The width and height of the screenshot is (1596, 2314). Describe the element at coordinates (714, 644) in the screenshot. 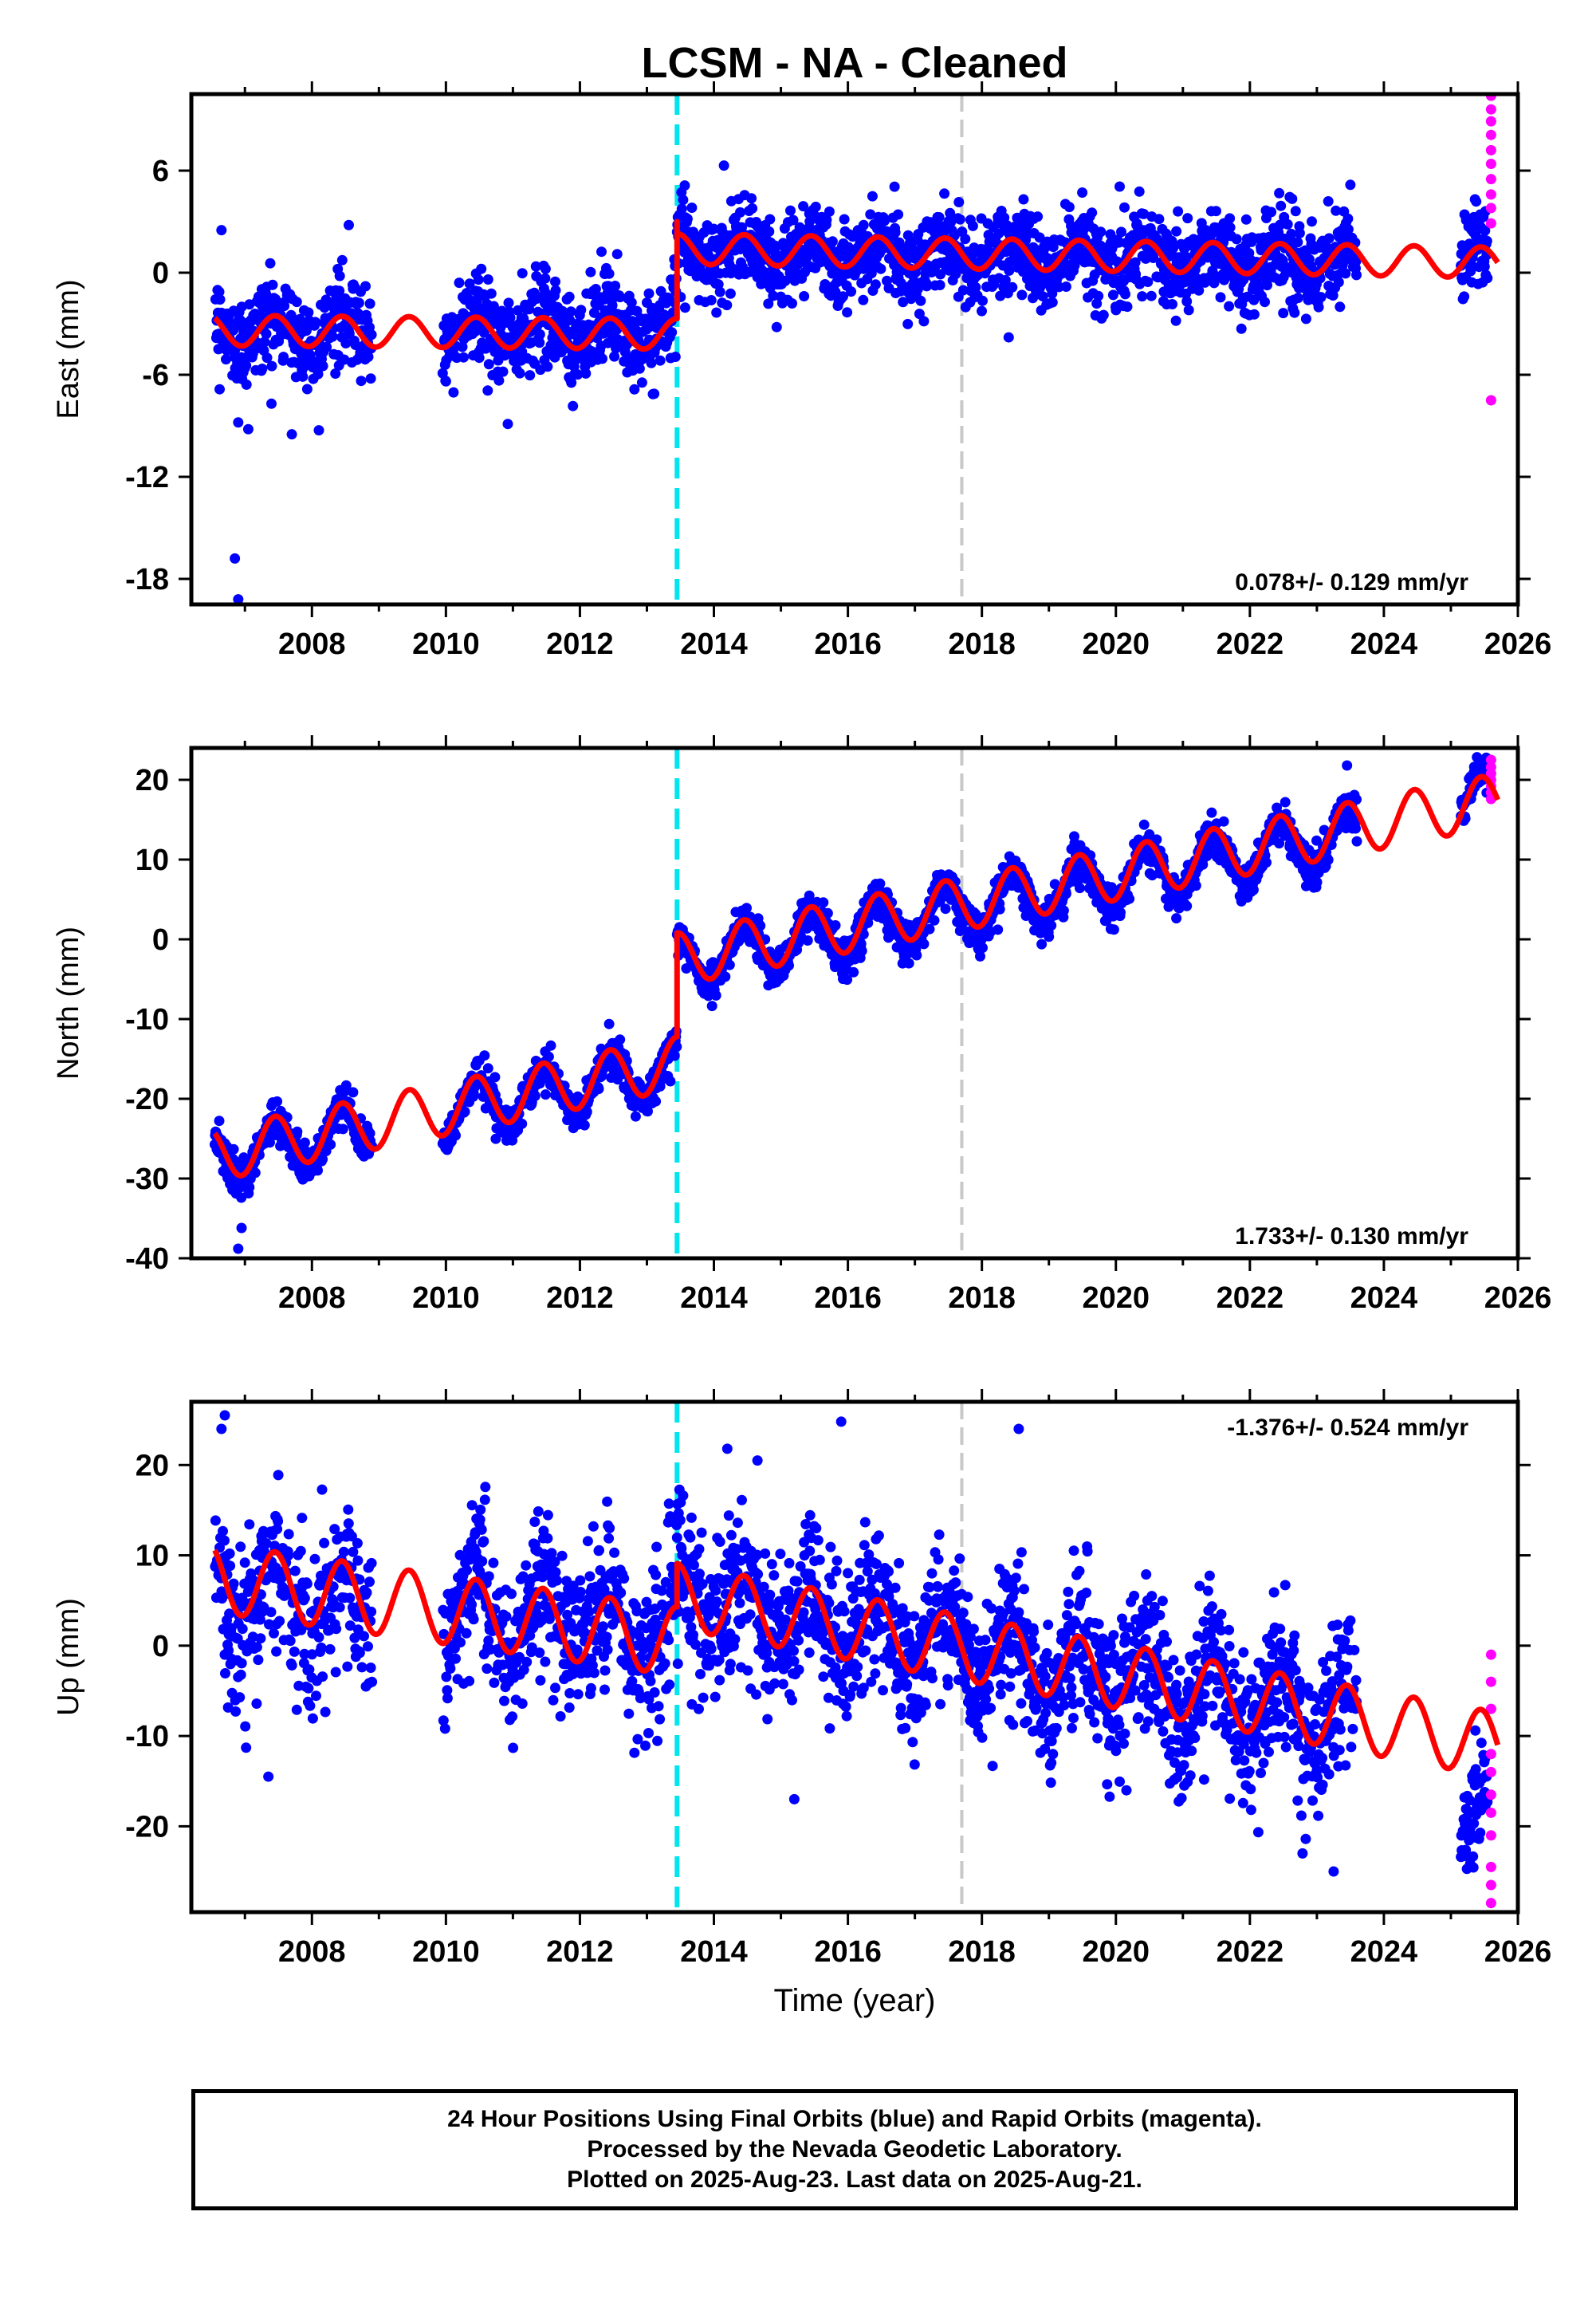

I see `x-tick-label: 2014` at that location.